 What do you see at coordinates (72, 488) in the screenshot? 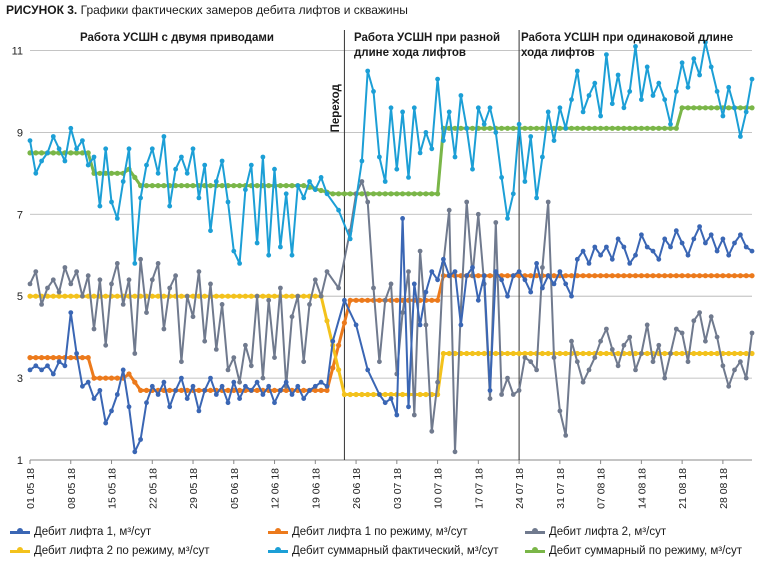
I see `x-tick-label: 08 05 18` at bounding box center [72, 488].